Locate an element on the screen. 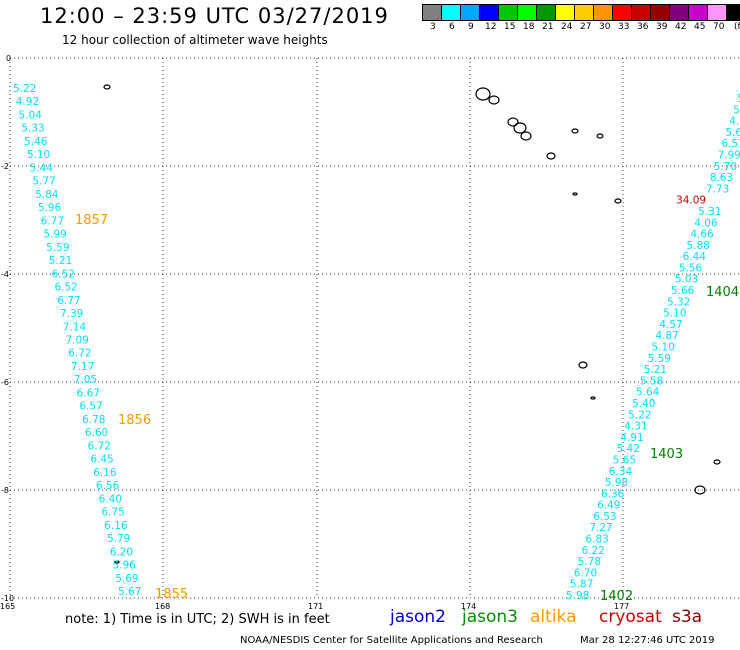  pass-time-label: 1402 is located at coordinates (616, 596).